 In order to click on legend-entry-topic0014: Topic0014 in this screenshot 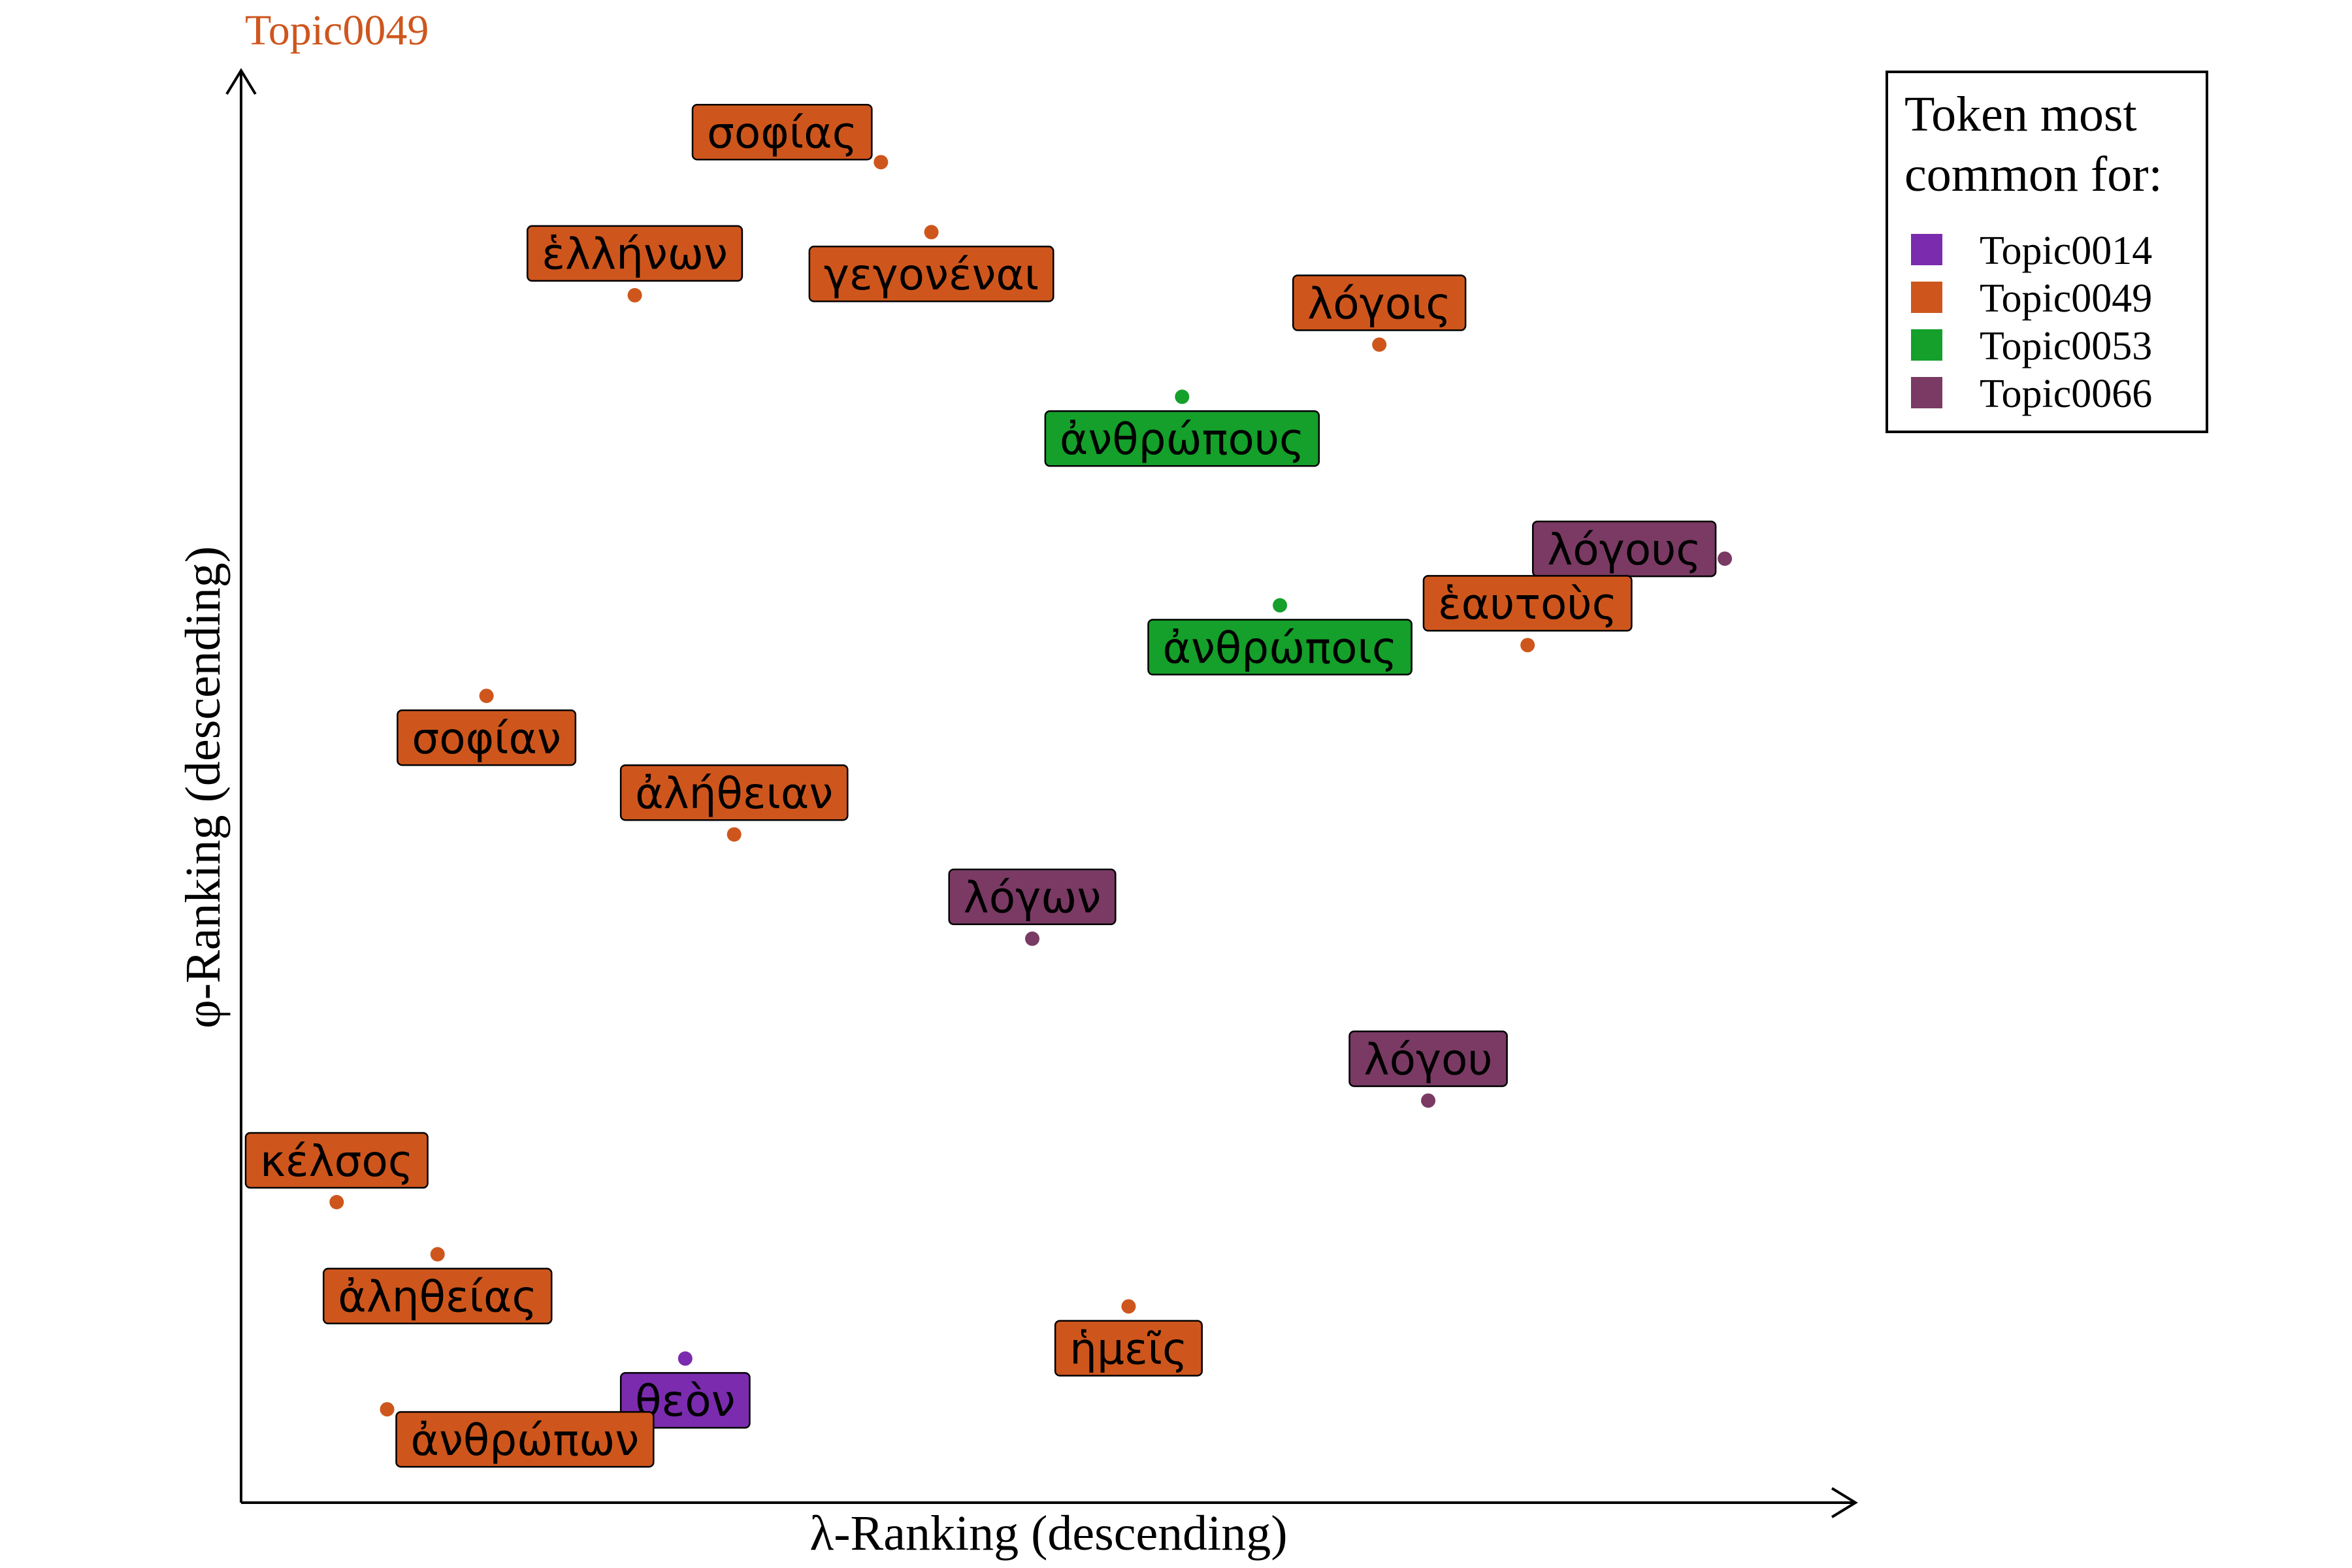, I will do `click(2031, 251)`.